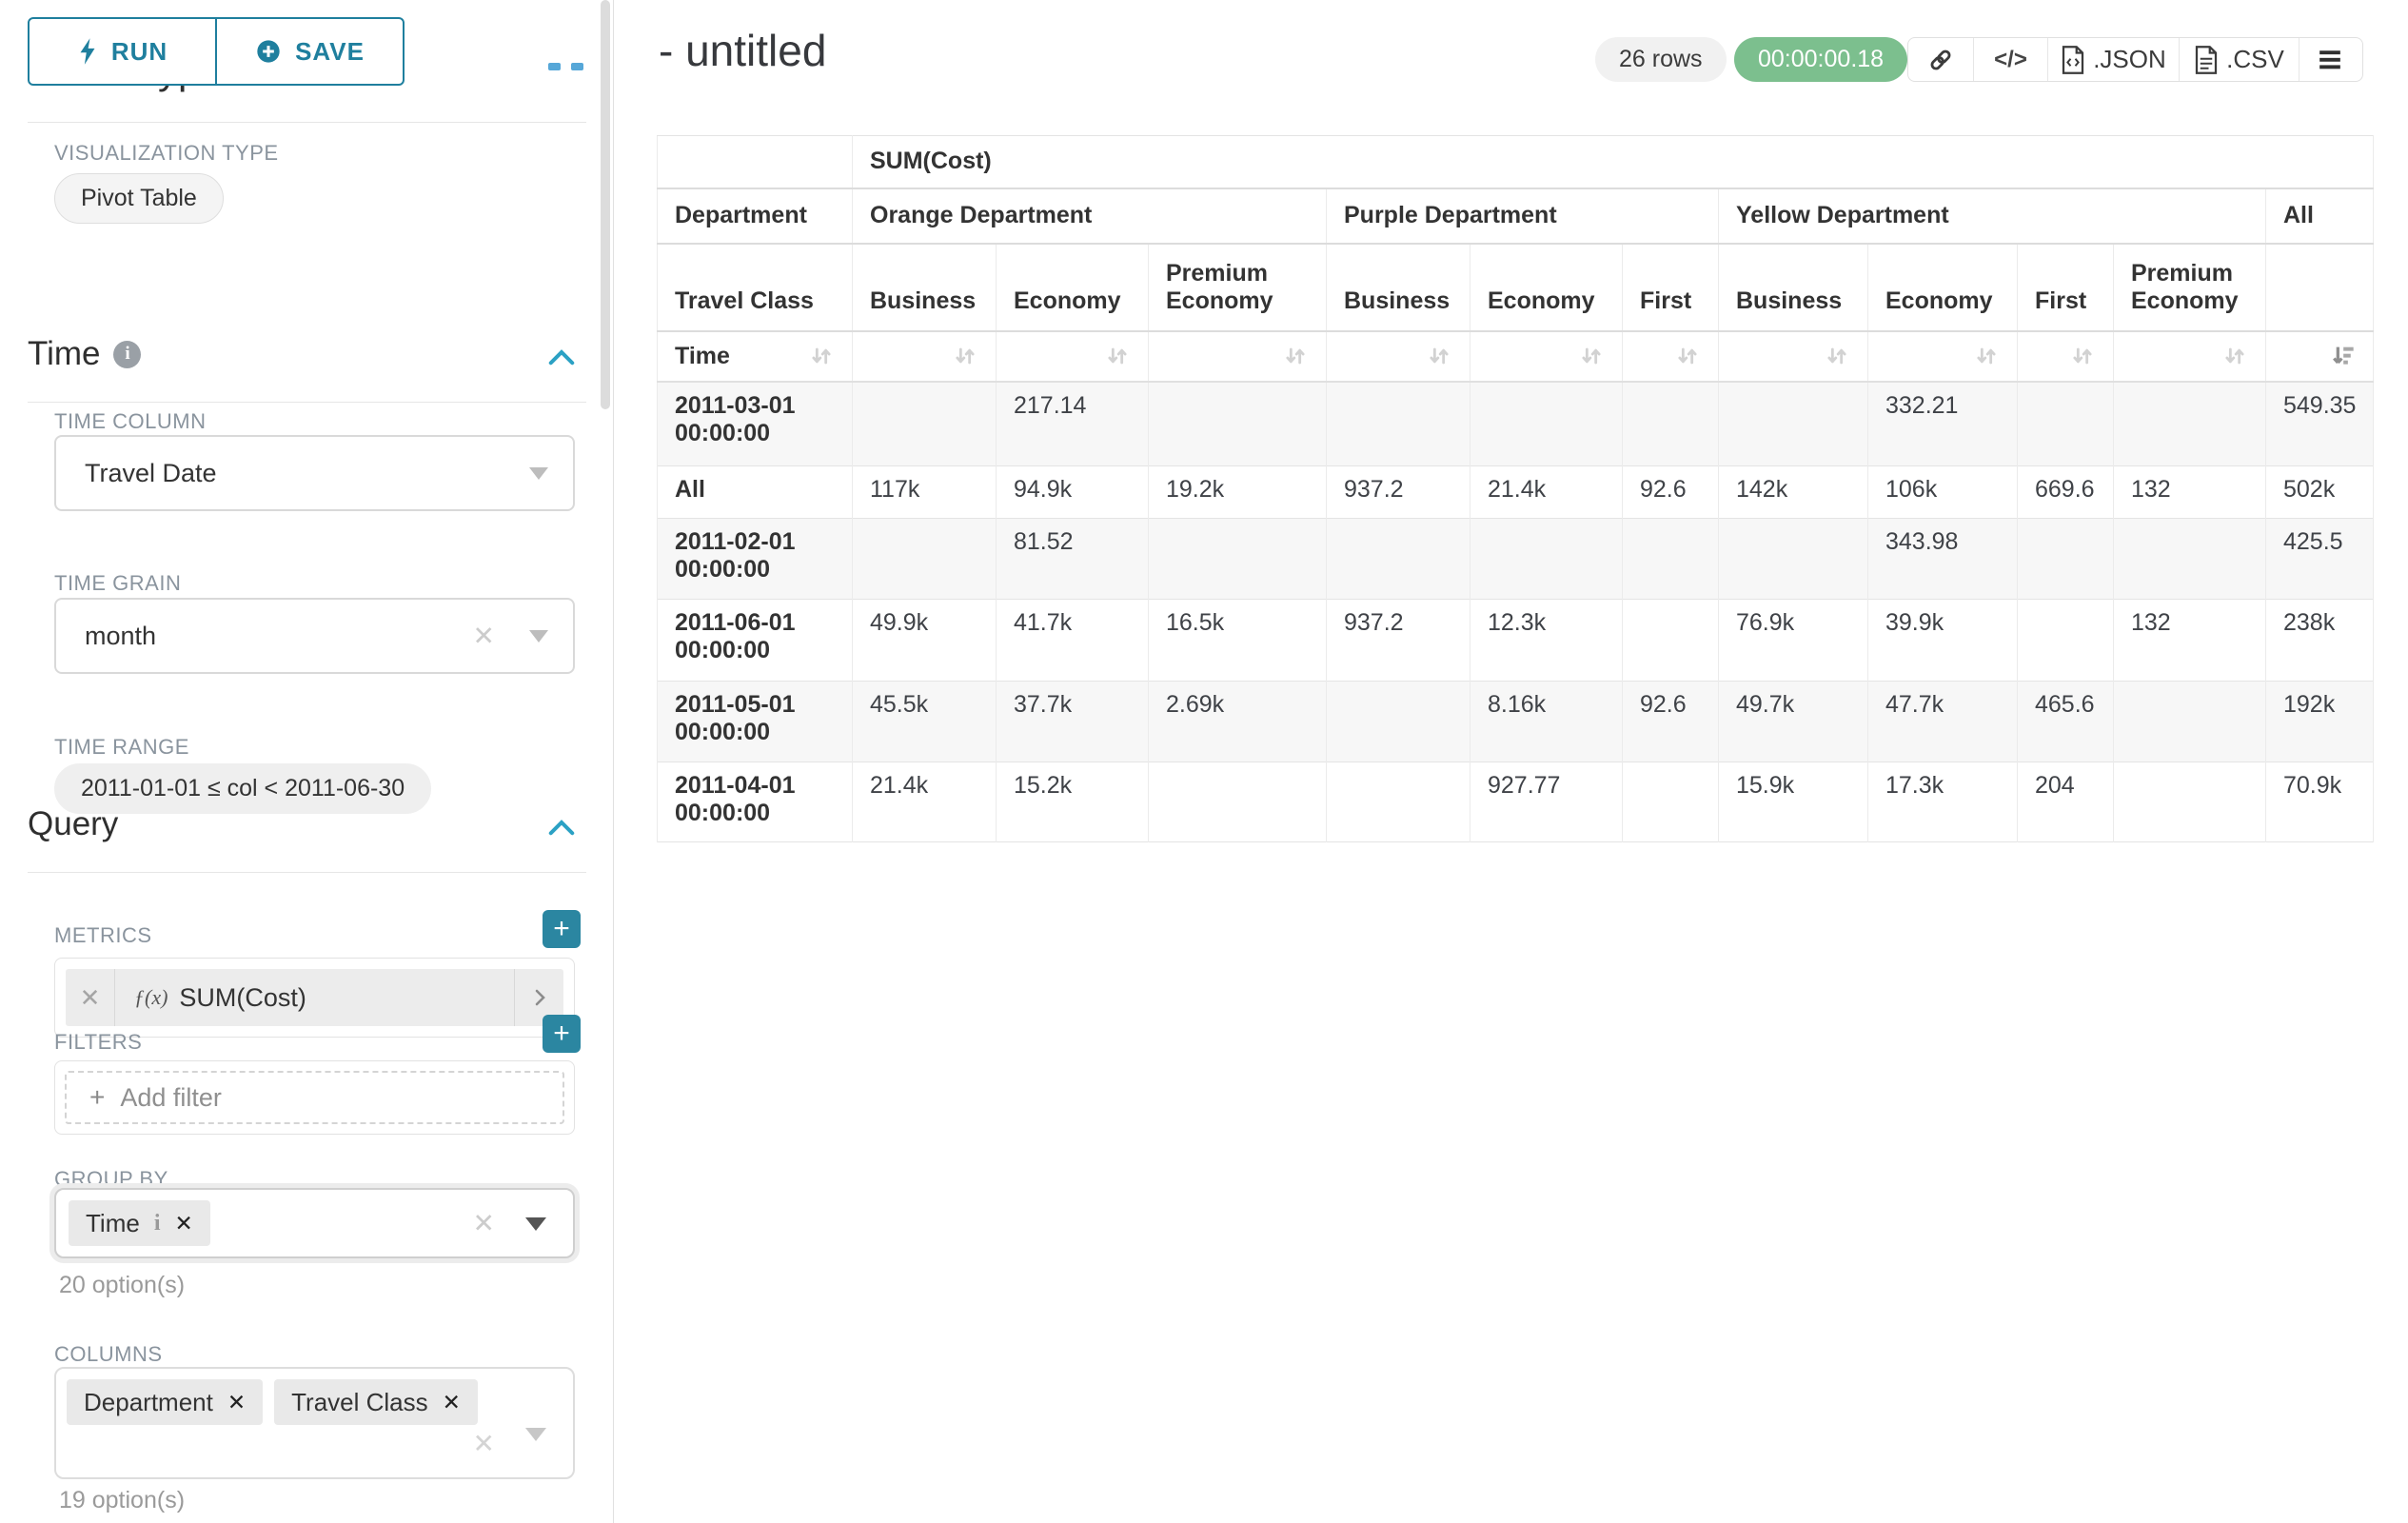  Describe the element at coordinates (2239, 60) in the screenshot. I see `export-csv-button: .CSV` at that location.